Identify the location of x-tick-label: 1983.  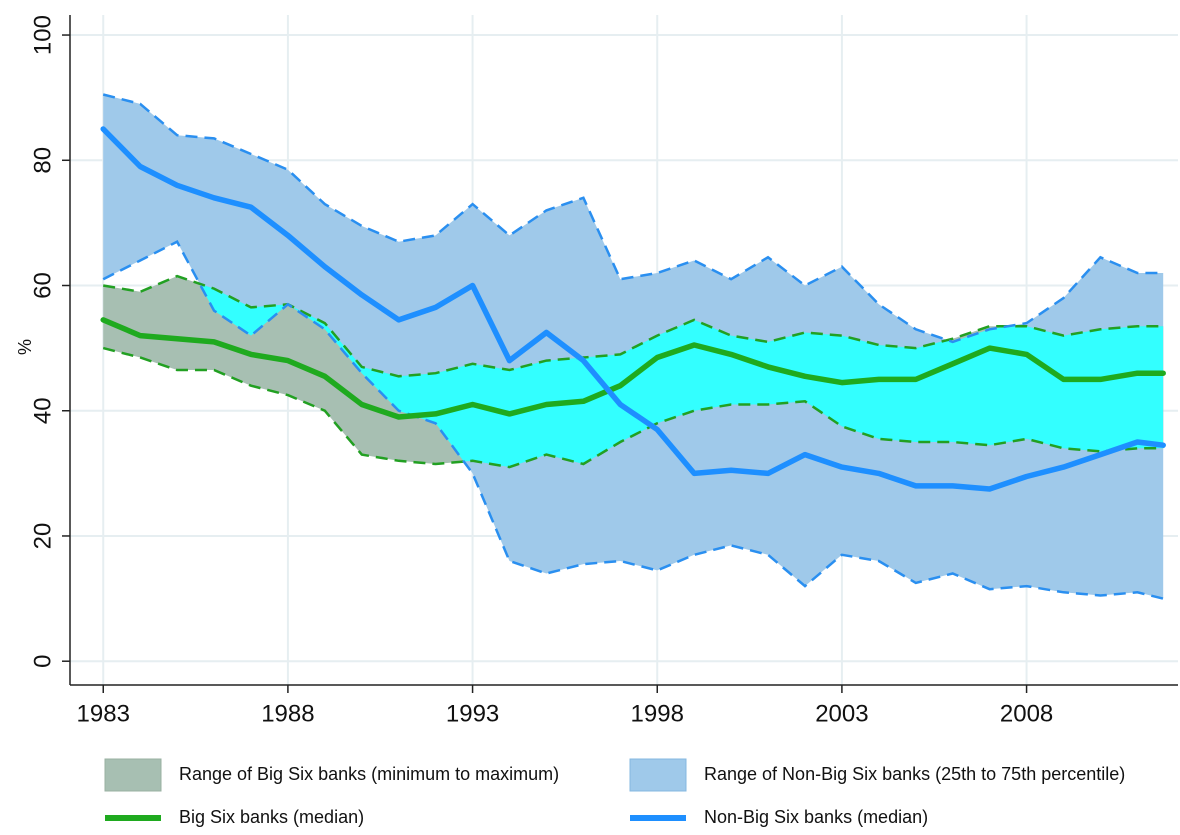
(103, 713).